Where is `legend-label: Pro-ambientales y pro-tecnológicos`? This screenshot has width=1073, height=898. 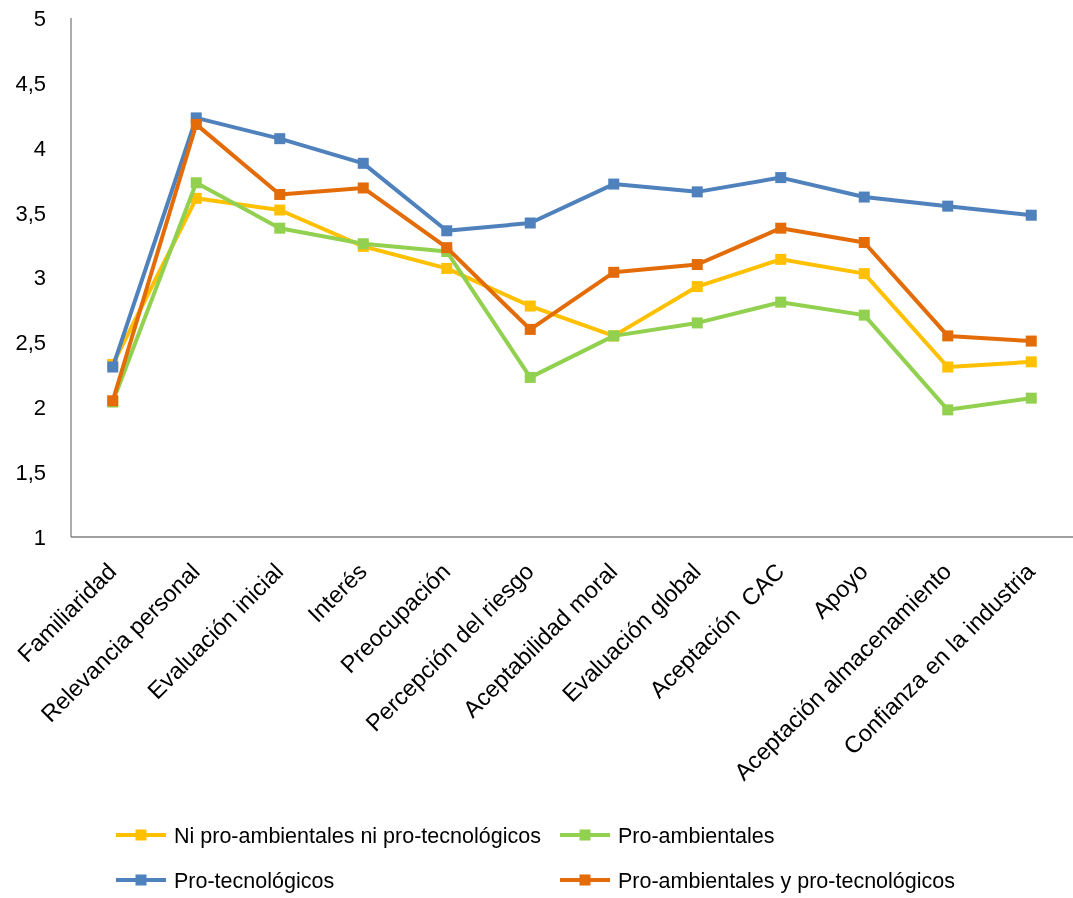
legend-label: Pro-ambientales y pro-tecnológicos is located at coordinates (786, 880).